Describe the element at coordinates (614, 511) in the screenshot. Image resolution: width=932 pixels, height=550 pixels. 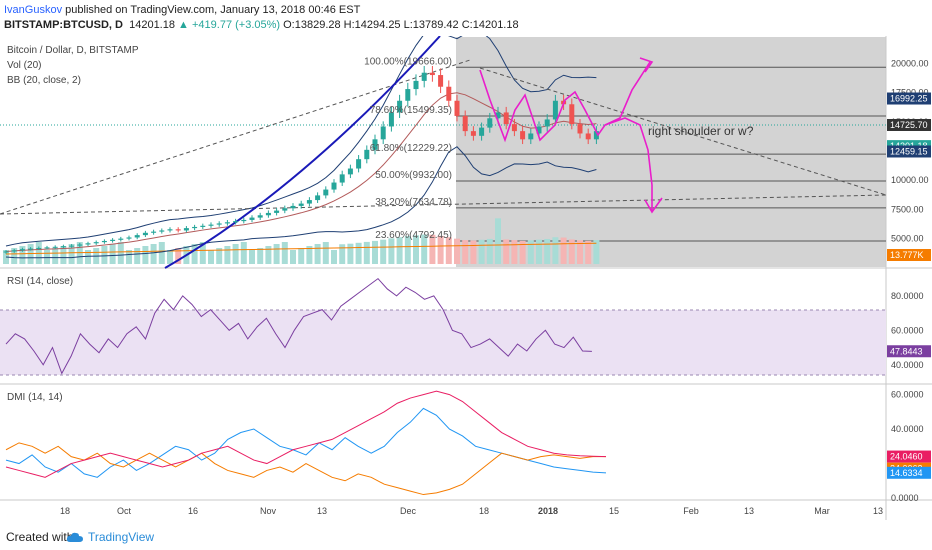
I see `time-tick-label: 15` at that location.